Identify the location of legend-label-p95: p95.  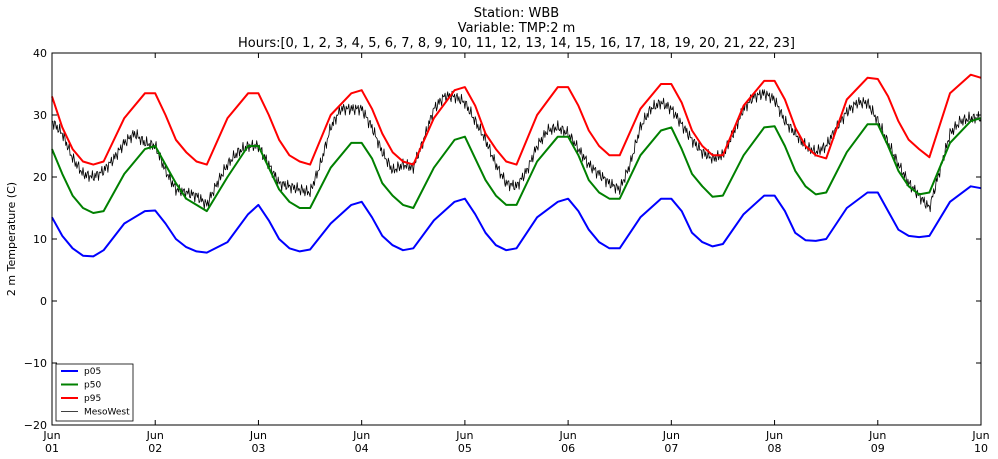
(92, 399).